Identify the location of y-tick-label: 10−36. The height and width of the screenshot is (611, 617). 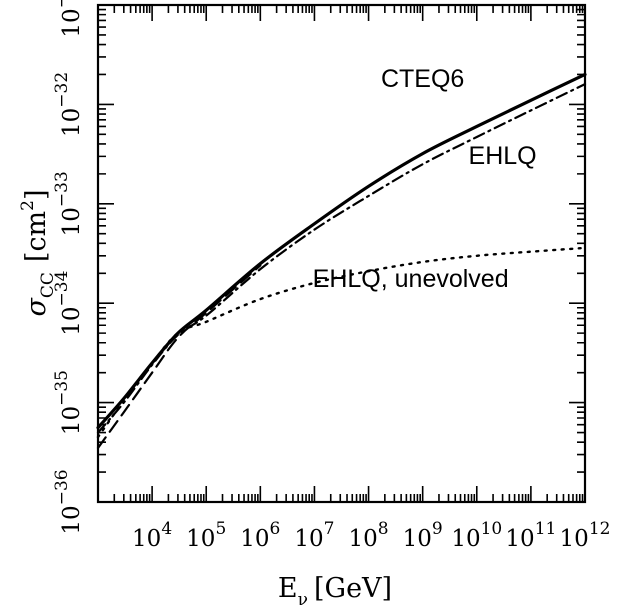
(68, 501).